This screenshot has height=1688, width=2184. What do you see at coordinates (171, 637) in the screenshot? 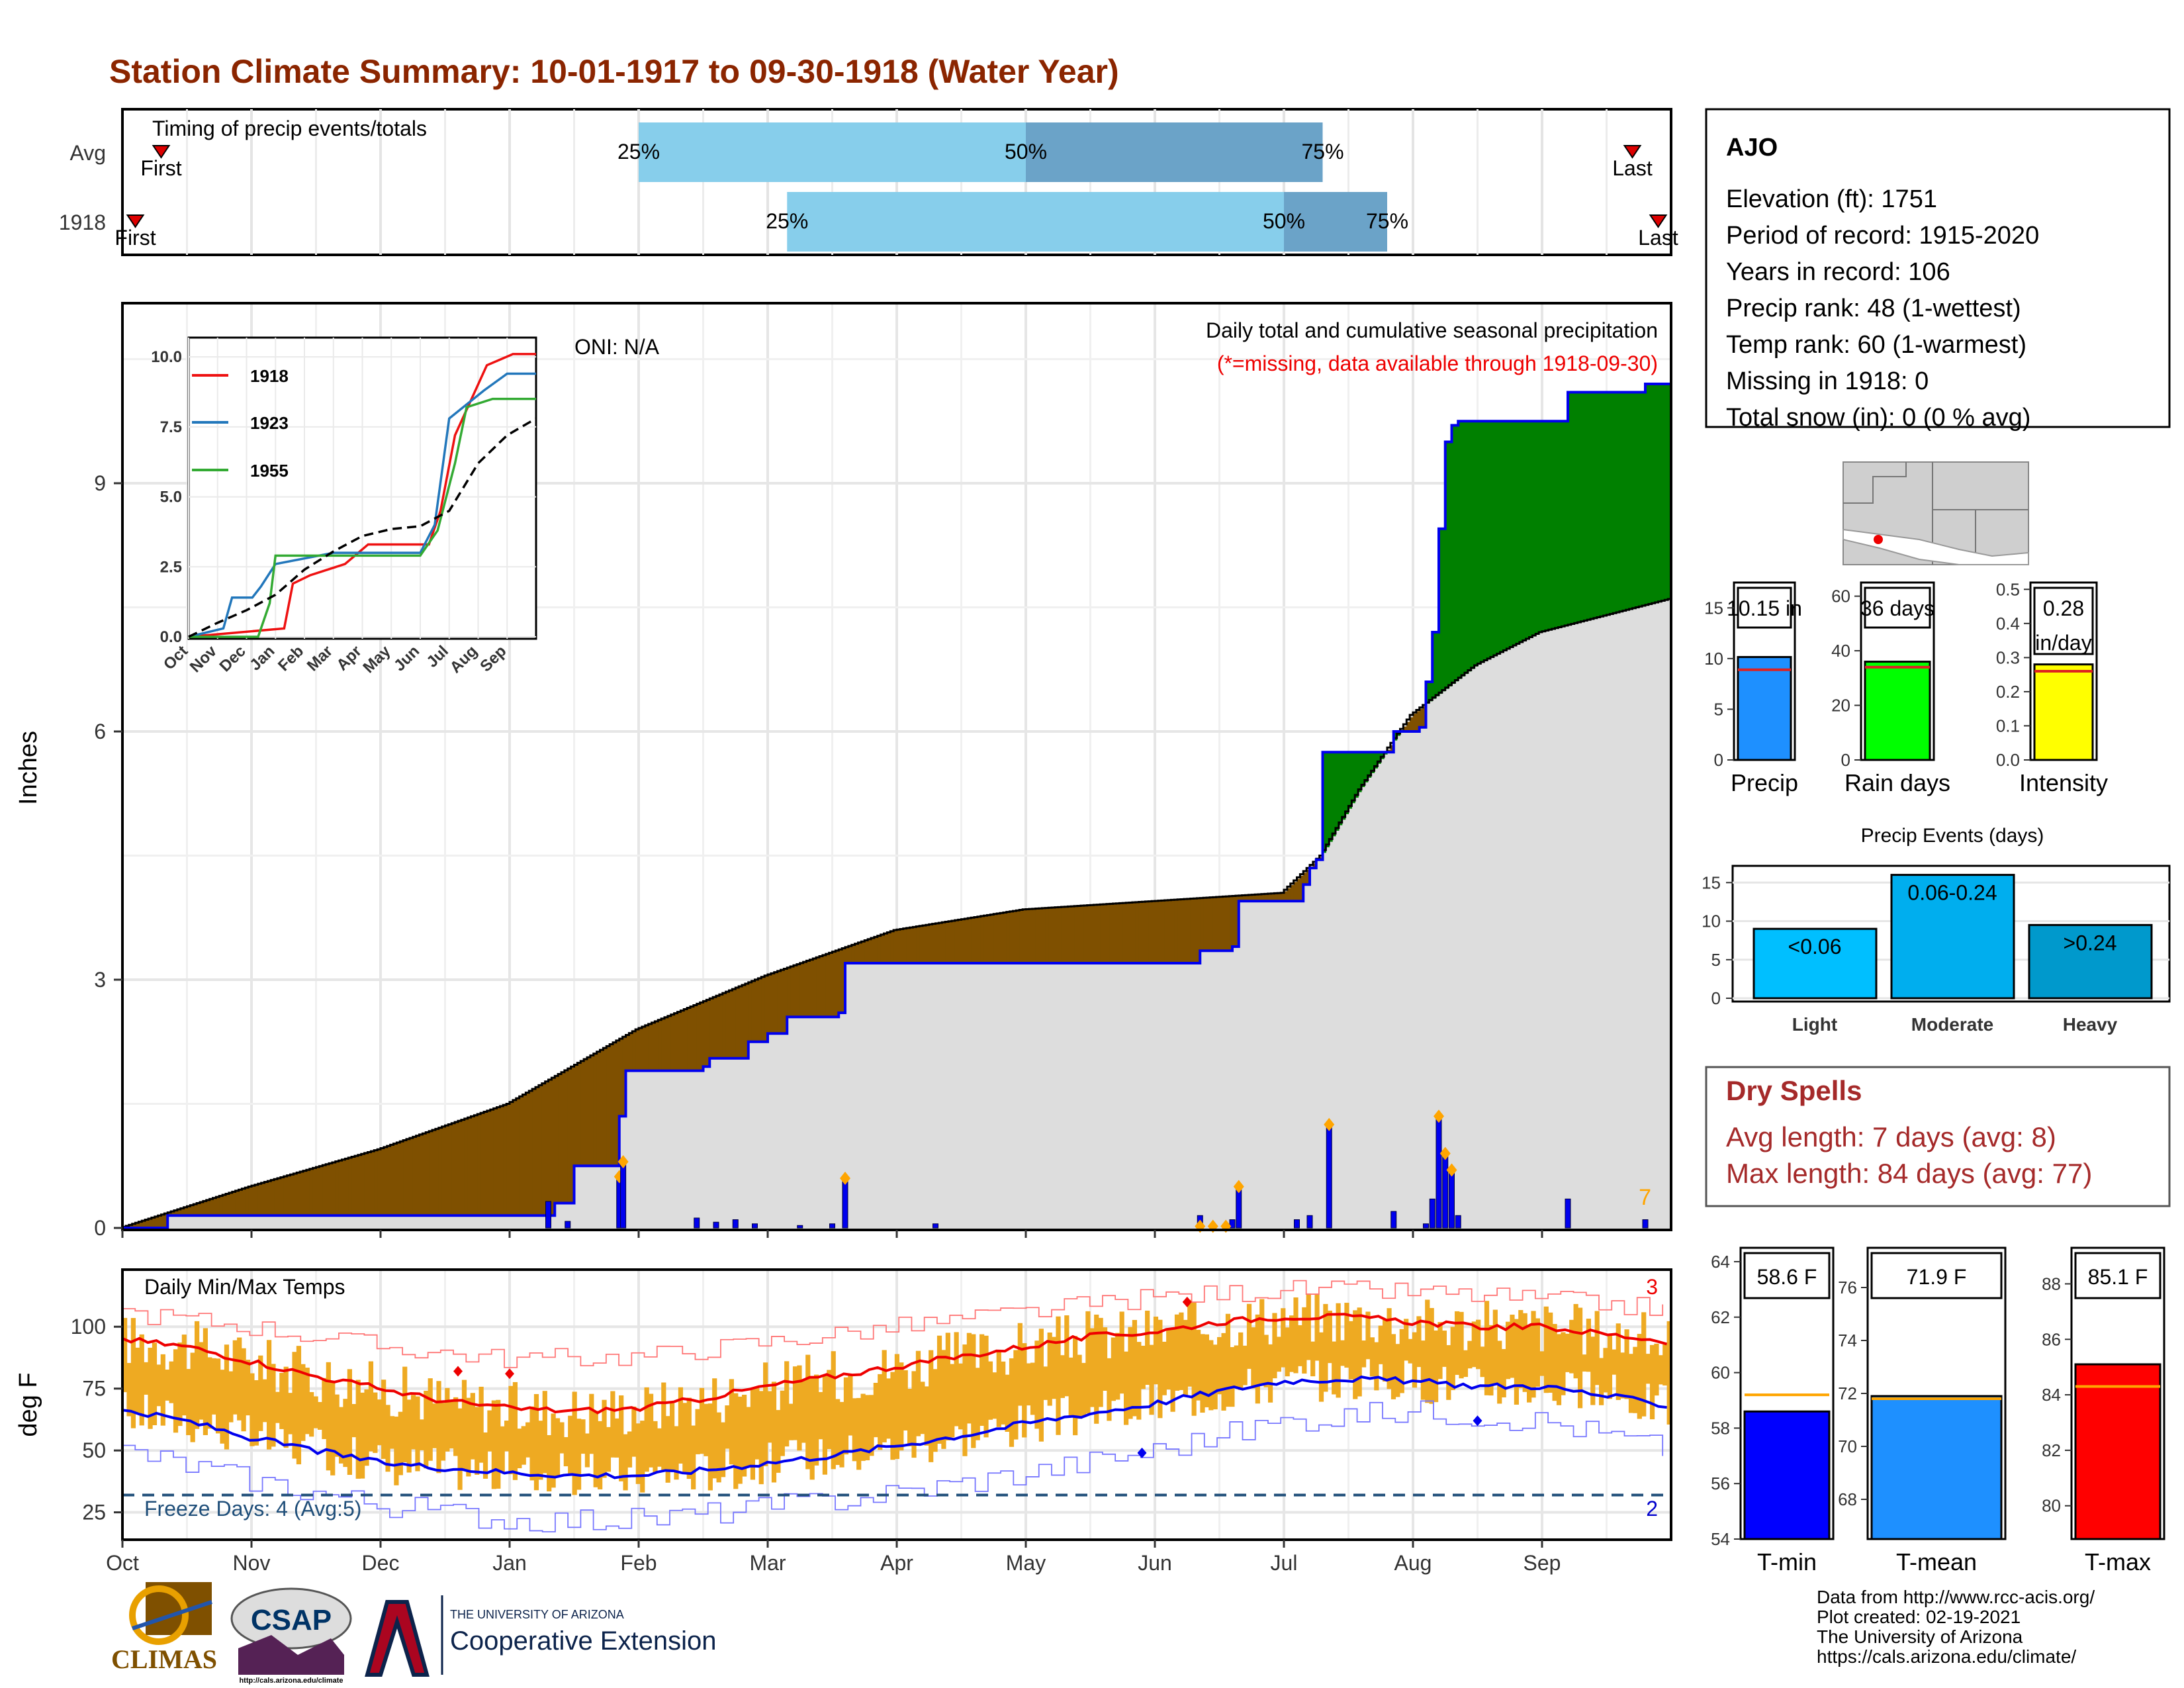
I see `inset-ytick-label: 0.0` at bounding box center [171, 637].